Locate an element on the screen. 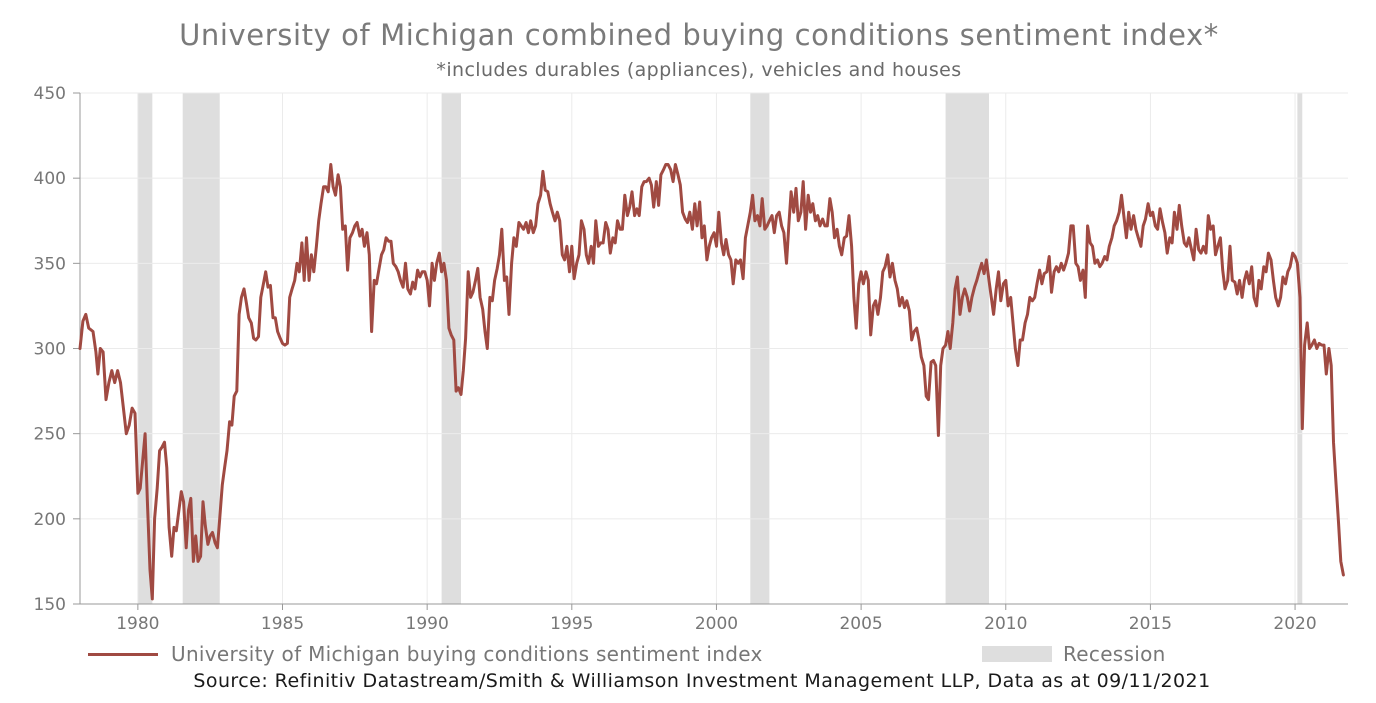  x-tick-label-5: 2005 is located at coordinates (860, 624).